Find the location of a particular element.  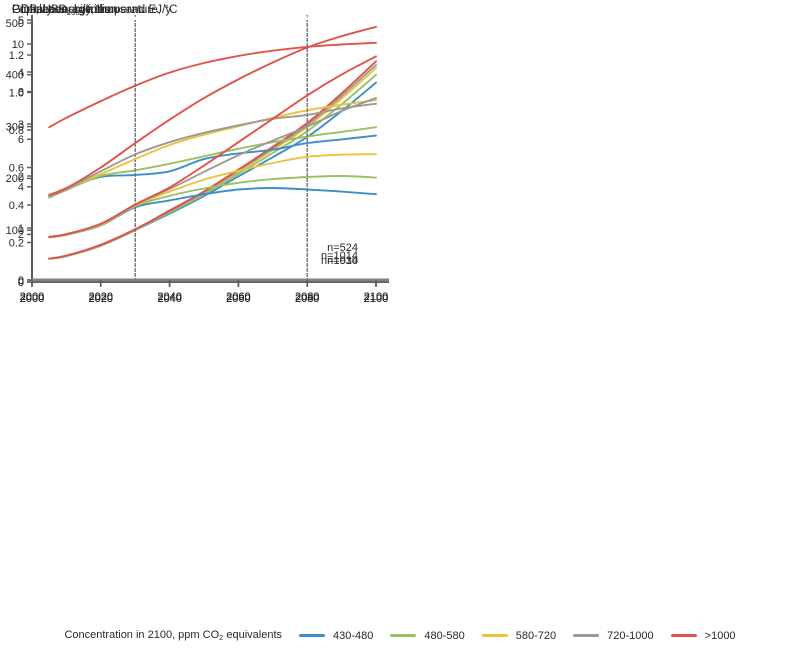

svg-text: 1.0 is located at coordinates (16, 93).